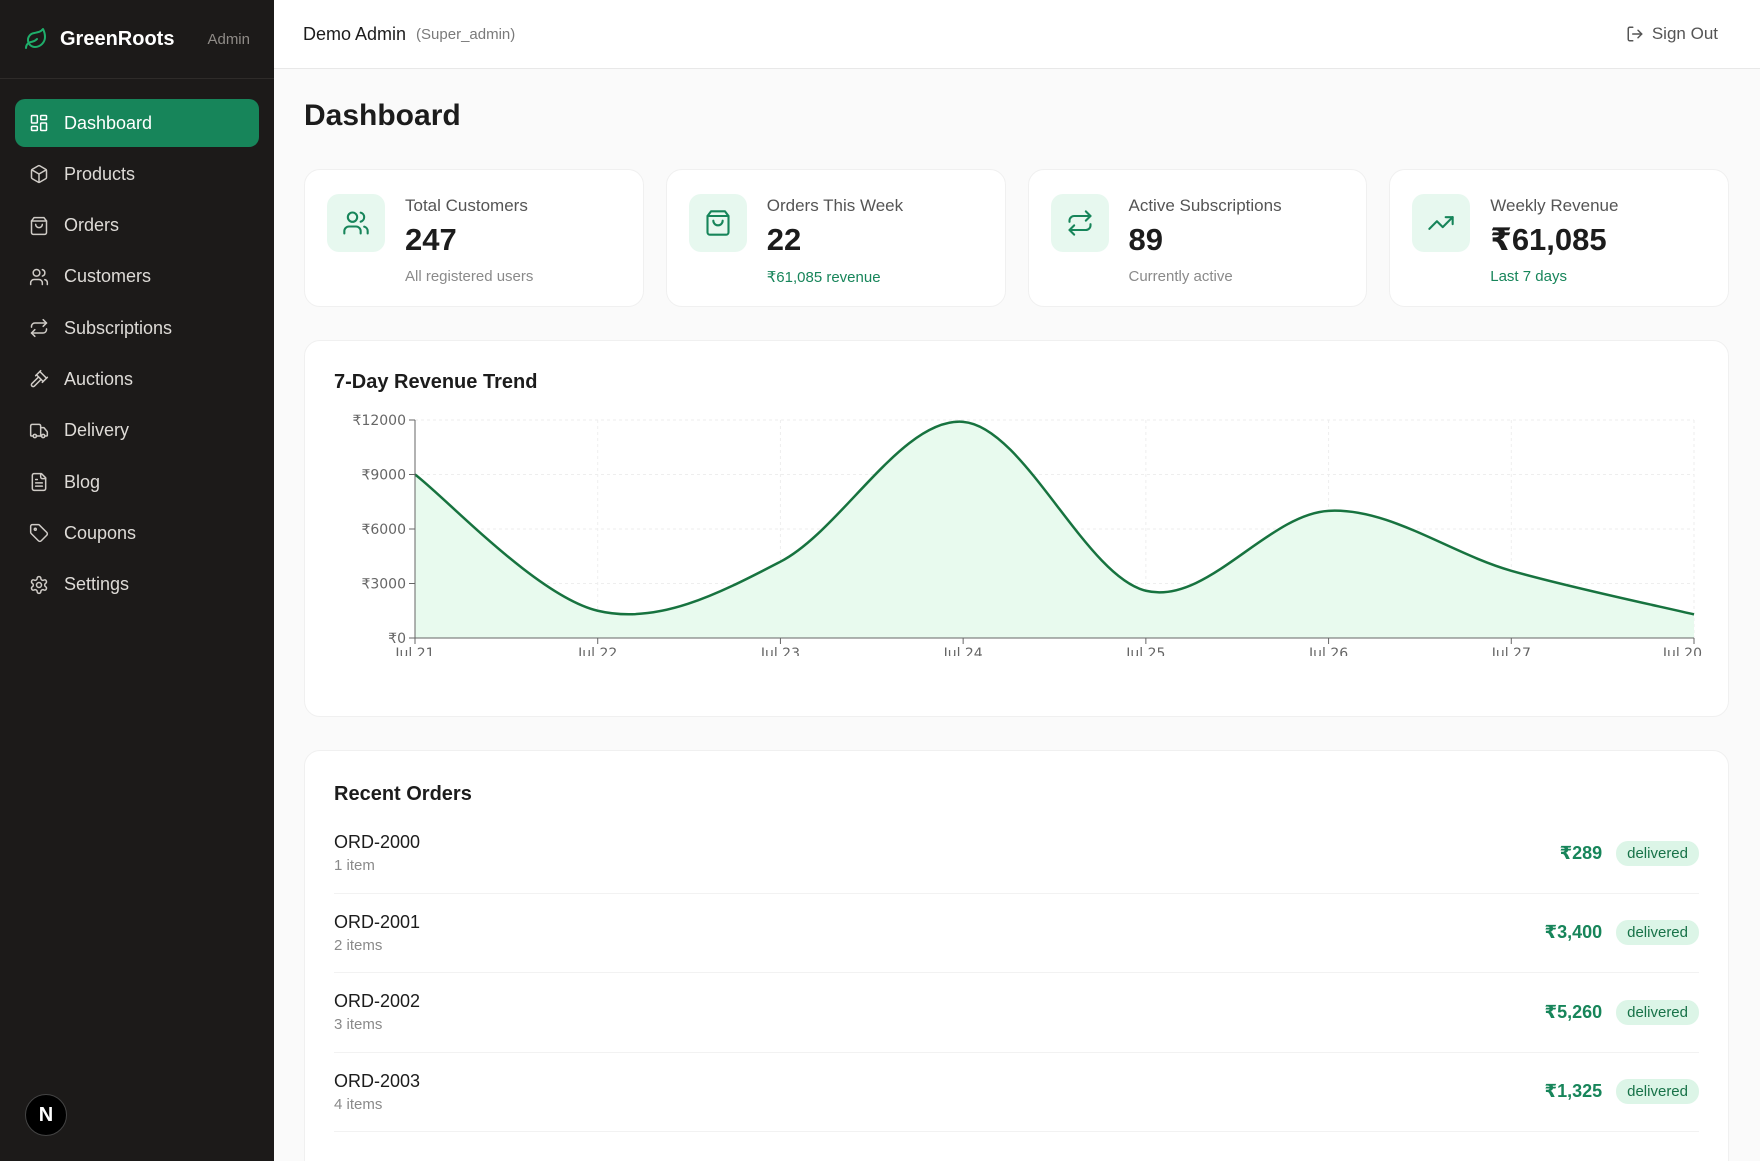 This screenshot has width=1760, height=1161. I want to click on gear-icon, so click(39, 584).